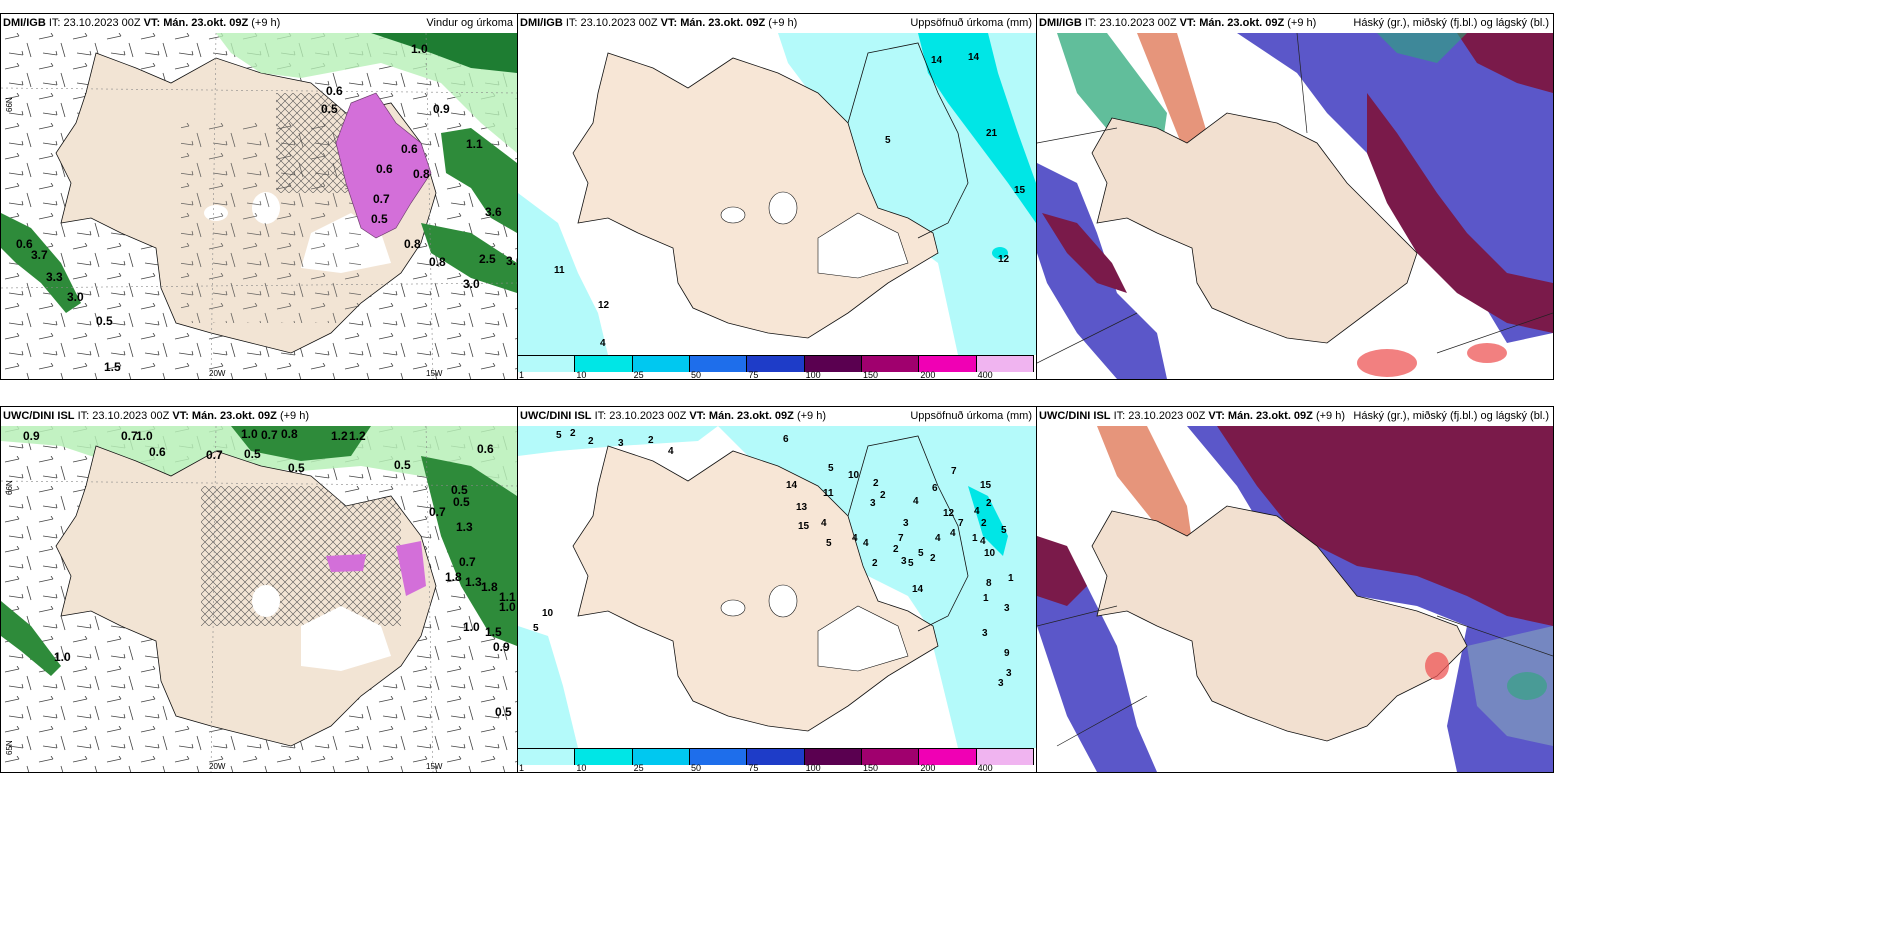 This screenshot has height=950, width=1900. I want to click on precip-moderate, so click(444, 53).